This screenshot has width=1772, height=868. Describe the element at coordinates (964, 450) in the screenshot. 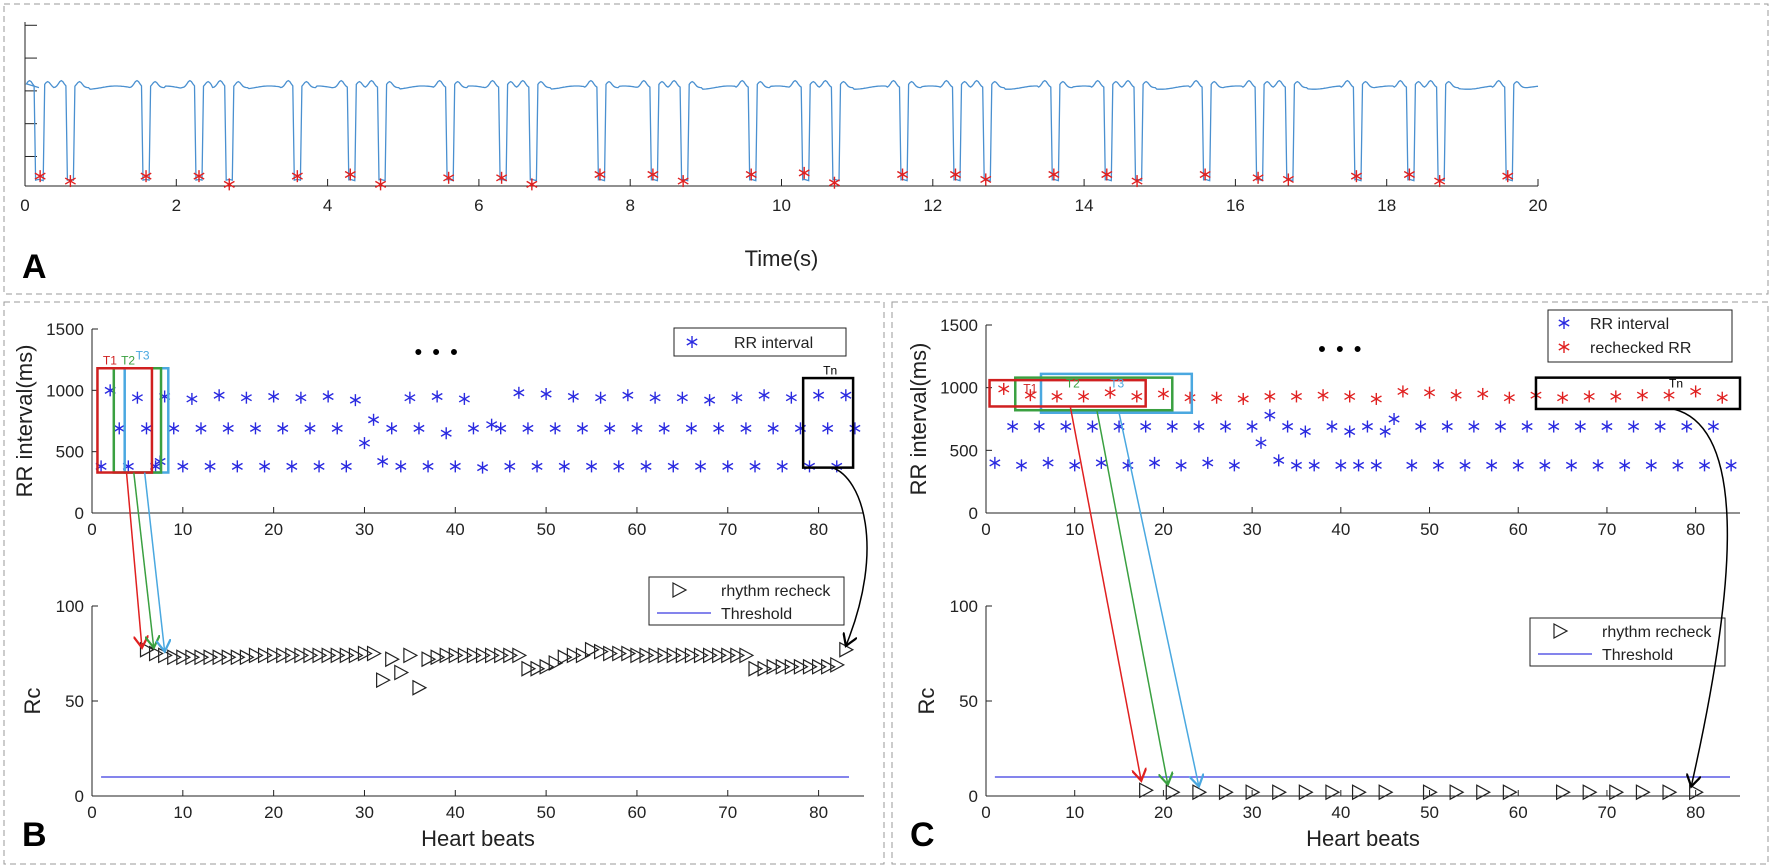

I see `c-top-y-tick-label: 500` at that location.